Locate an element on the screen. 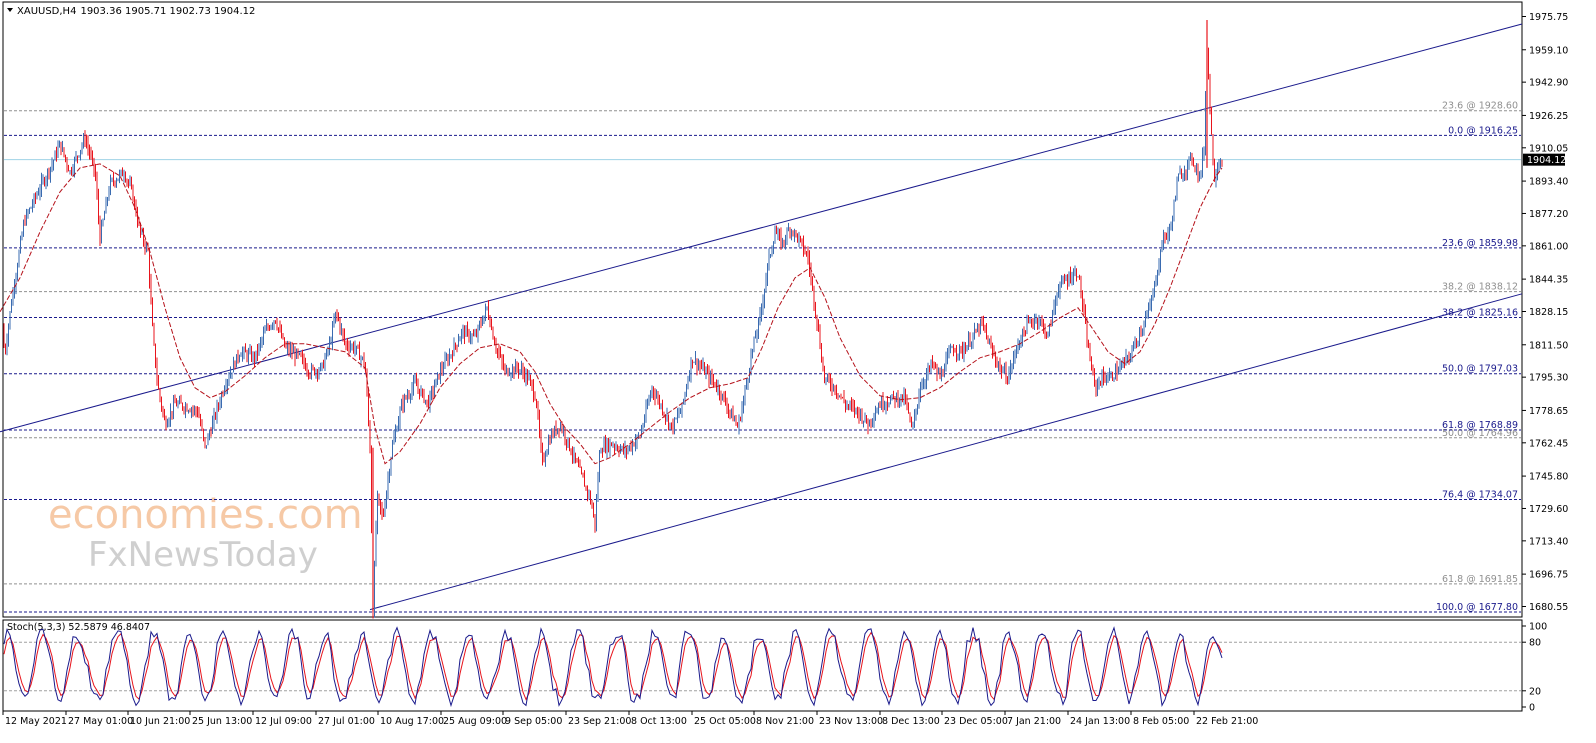 The image size is (1596, 743). fib-label-primary-2: 38.2 @ 1825.16 is located at coordinates (1480, 312).